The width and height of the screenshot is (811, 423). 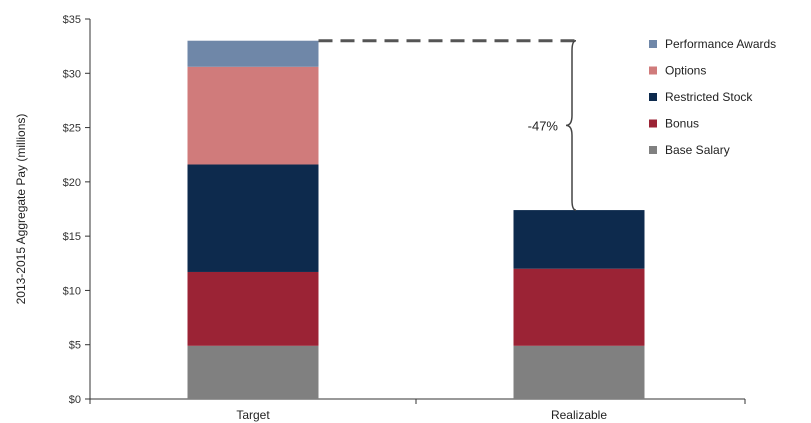 What do you see at coordinates (253, 54) in the screenshot?
I see `bar-segment-performance-awards-target` at bounding box center [253, 54].